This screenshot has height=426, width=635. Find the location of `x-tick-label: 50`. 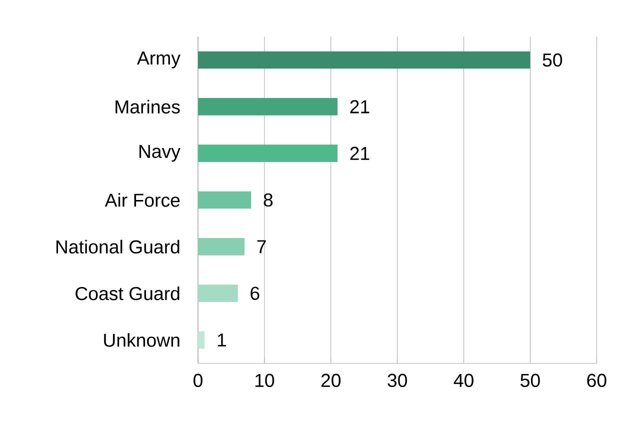

x-tick-label: 50 is located at coordinates (530, 381).